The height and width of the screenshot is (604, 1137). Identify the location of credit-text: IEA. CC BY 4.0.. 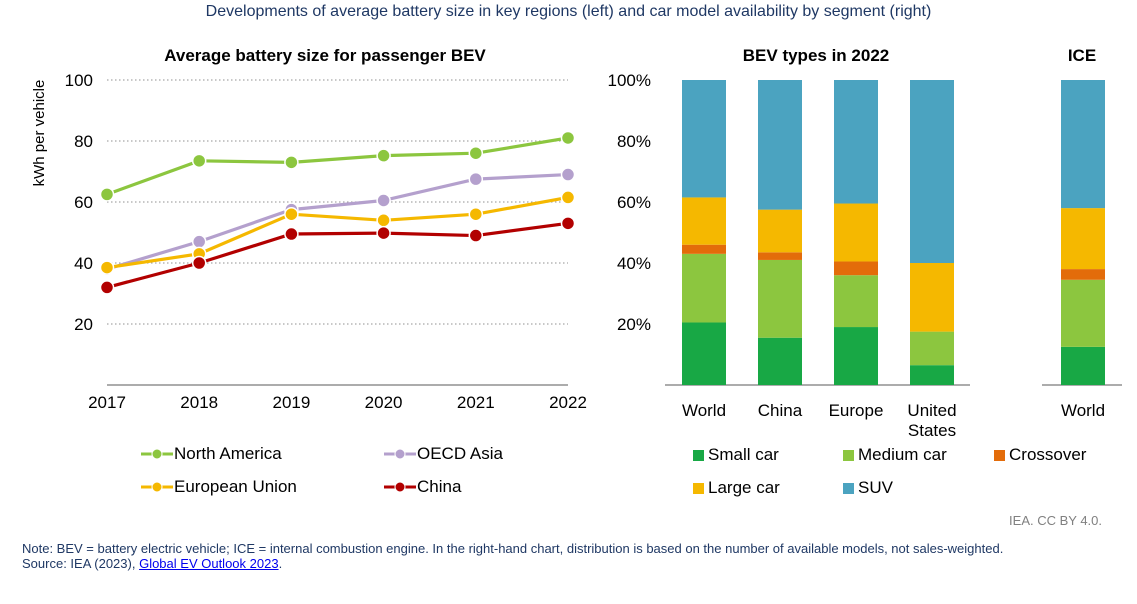
(1055, 520).